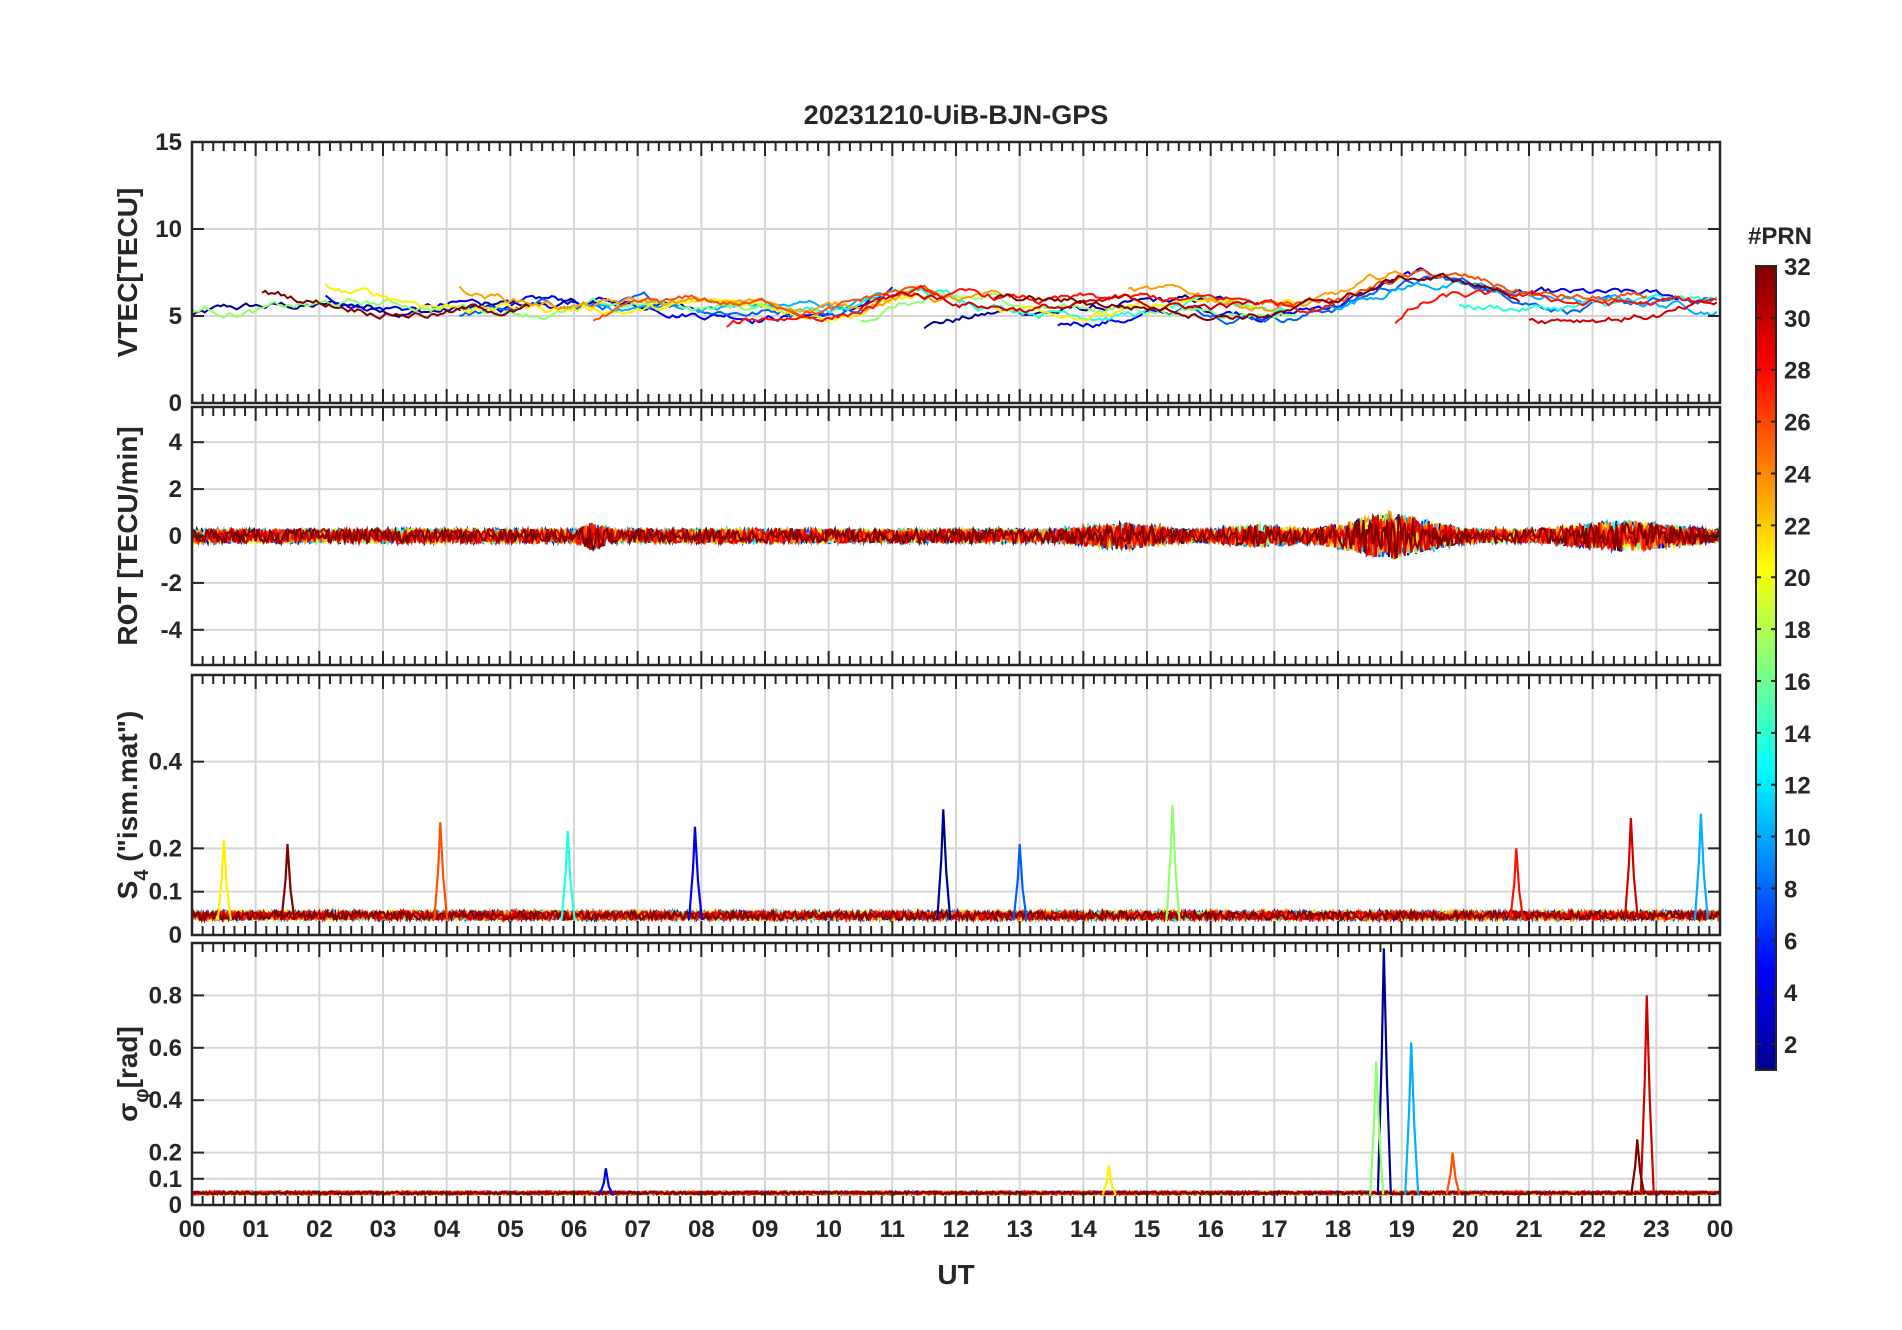 The height and width of the screenshot is (1330, 1902). Describe the element at coordinates (165, 1048) in the screenshot. I see `y-tick-label: 0.6` at that location.